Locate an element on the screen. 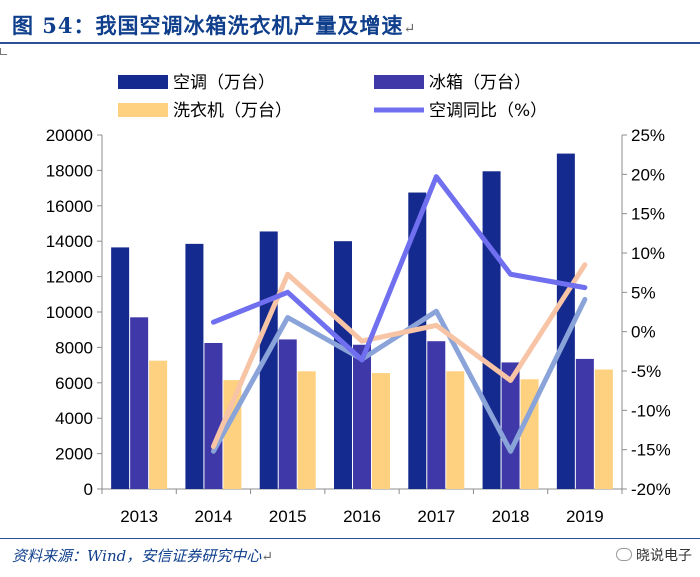 This screenshot has width=700, height=577. y-left-tick-label: 8000 is located at coordinates (74, 347).